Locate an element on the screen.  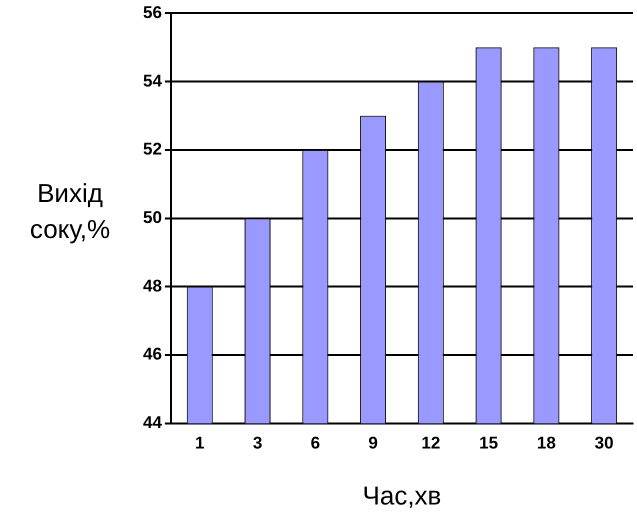
x-tick-label: 3 is located at coordinates (257, 442).